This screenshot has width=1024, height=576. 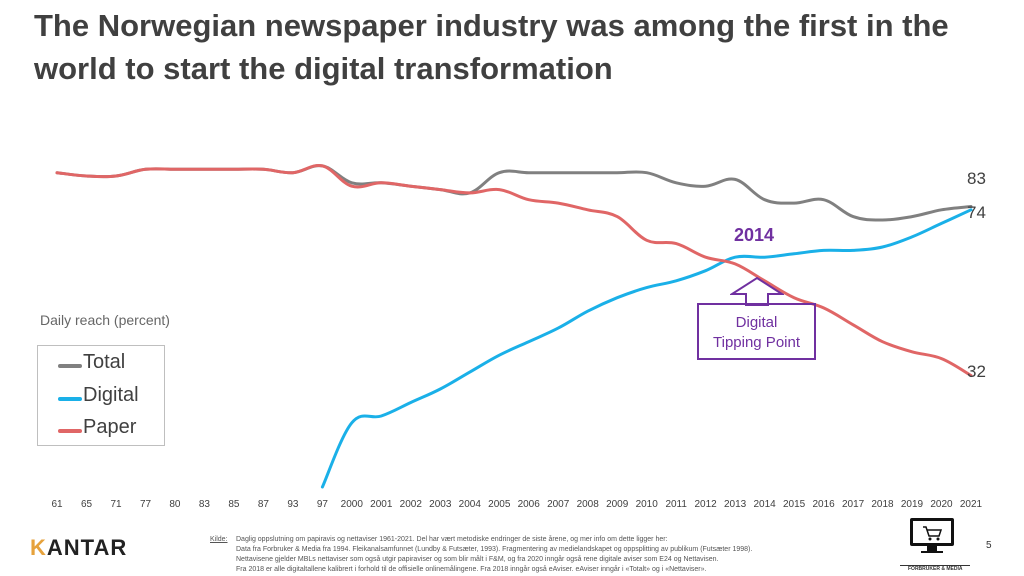 What do you see at coordinates (853, 504) in the screenshot?
I see `x-tick-label: 2017` at bounding box center [853, 504].